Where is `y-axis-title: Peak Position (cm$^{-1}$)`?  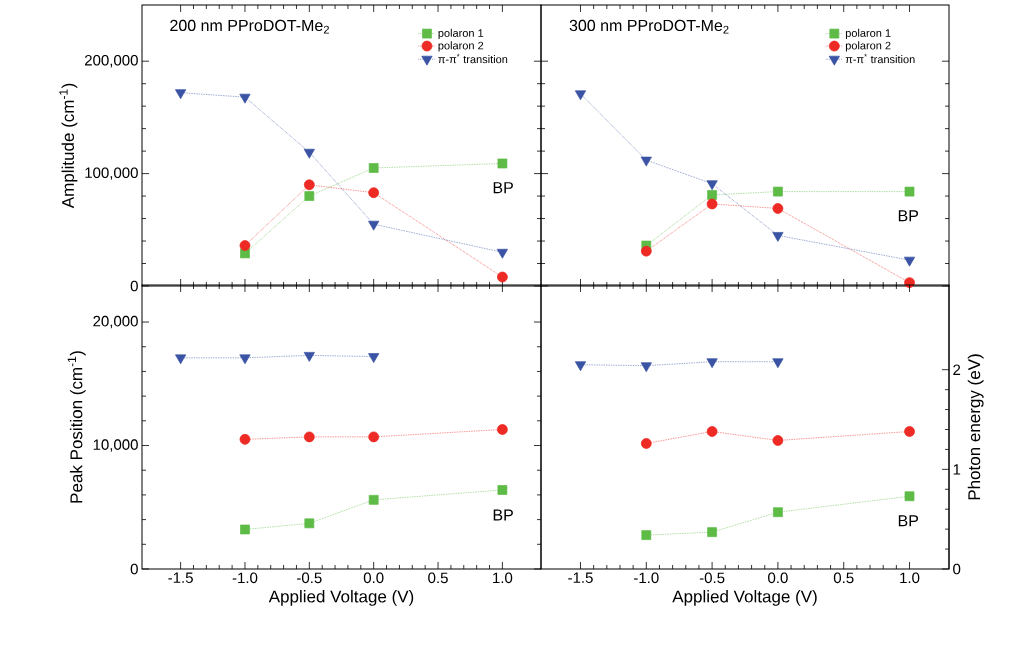 y-axis-title: Peak Position (cm$^{-1}$) is located at coordinates (76, 427).